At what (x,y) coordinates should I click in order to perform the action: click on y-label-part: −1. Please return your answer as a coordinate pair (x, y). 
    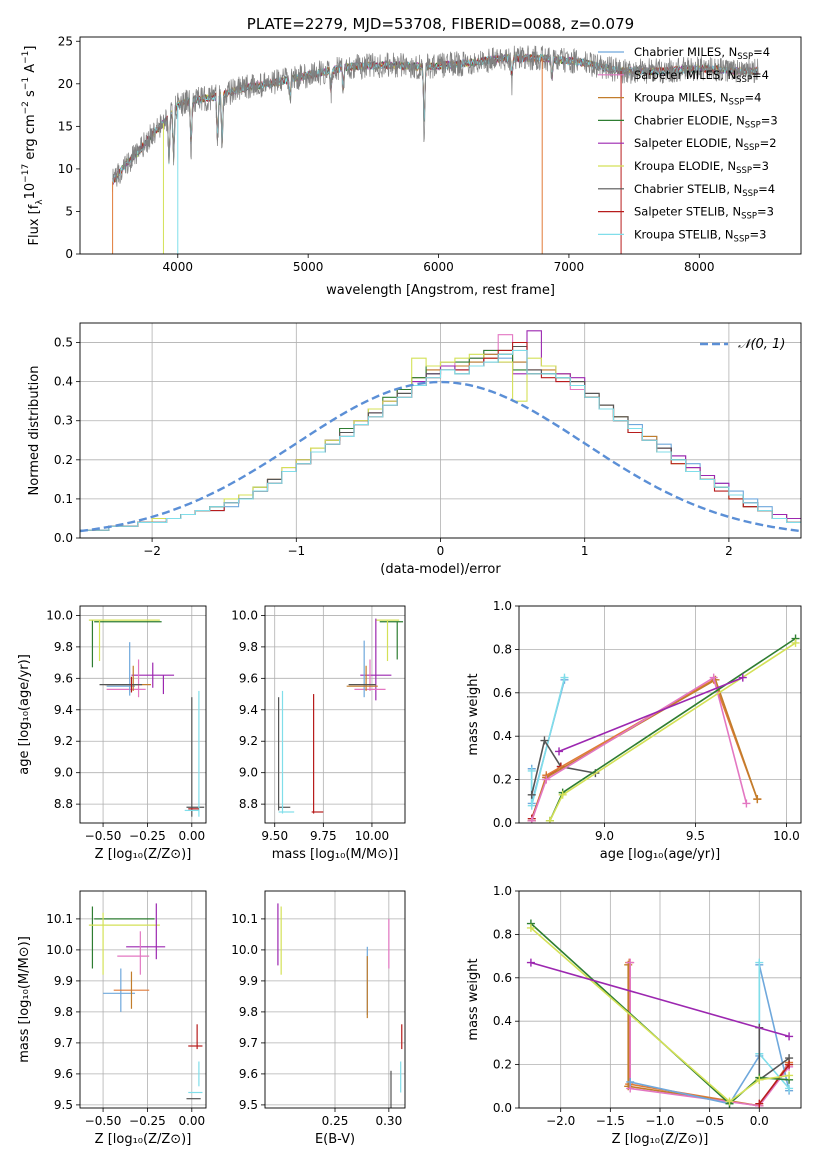
    Looking at the image, I should click on (26, 57).